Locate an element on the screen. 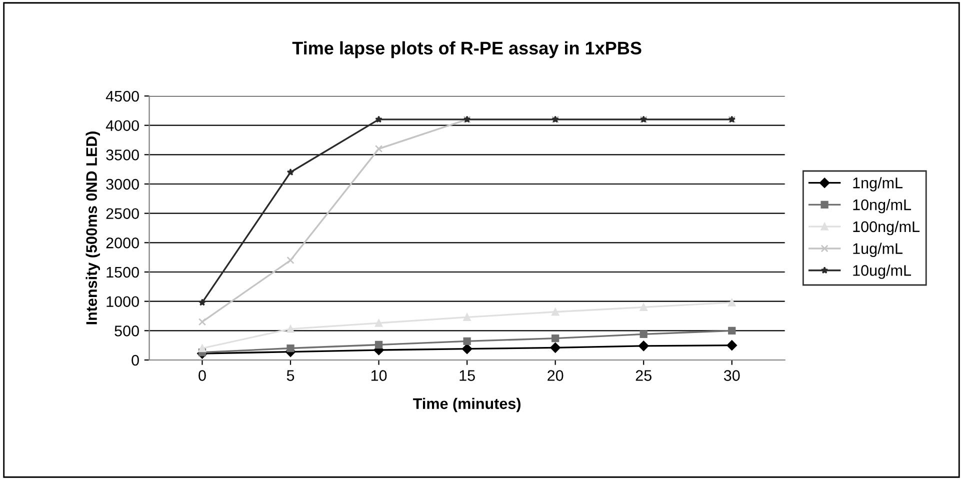  x-axis-title: Time (minutes) is located at coordinates (466, 405).